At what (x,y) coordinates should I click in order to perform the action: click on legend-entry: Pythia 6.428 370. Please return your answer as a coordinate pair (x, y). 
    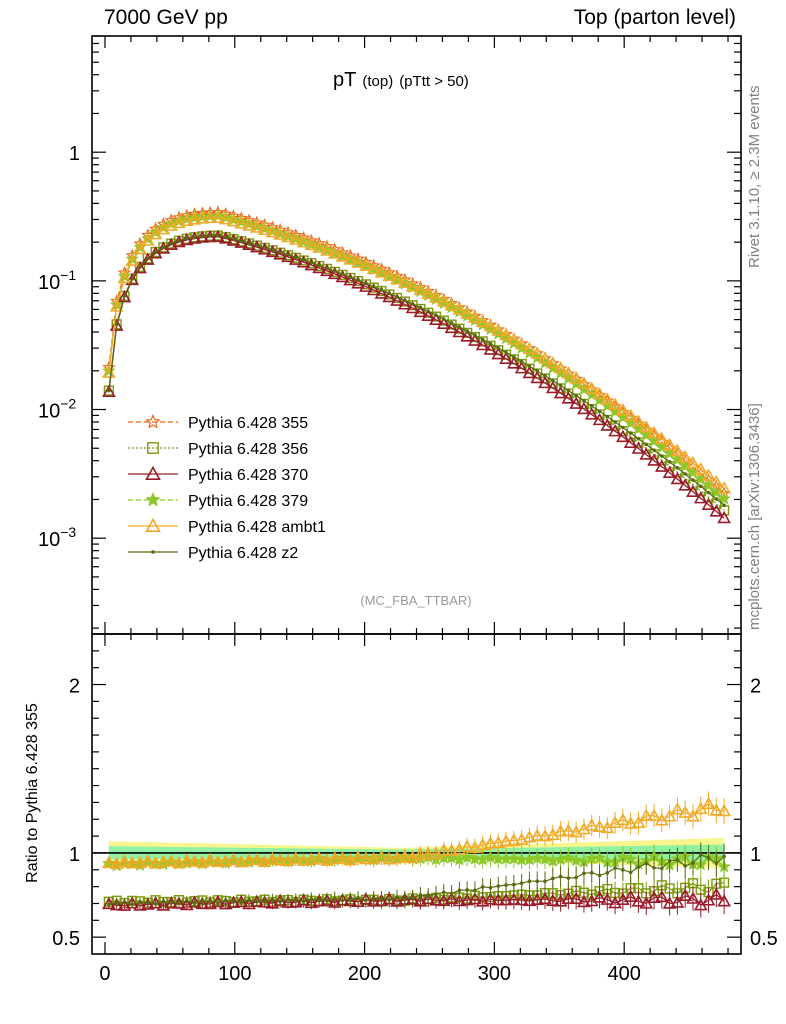
    Looking at the image, I should click on (218, 474).